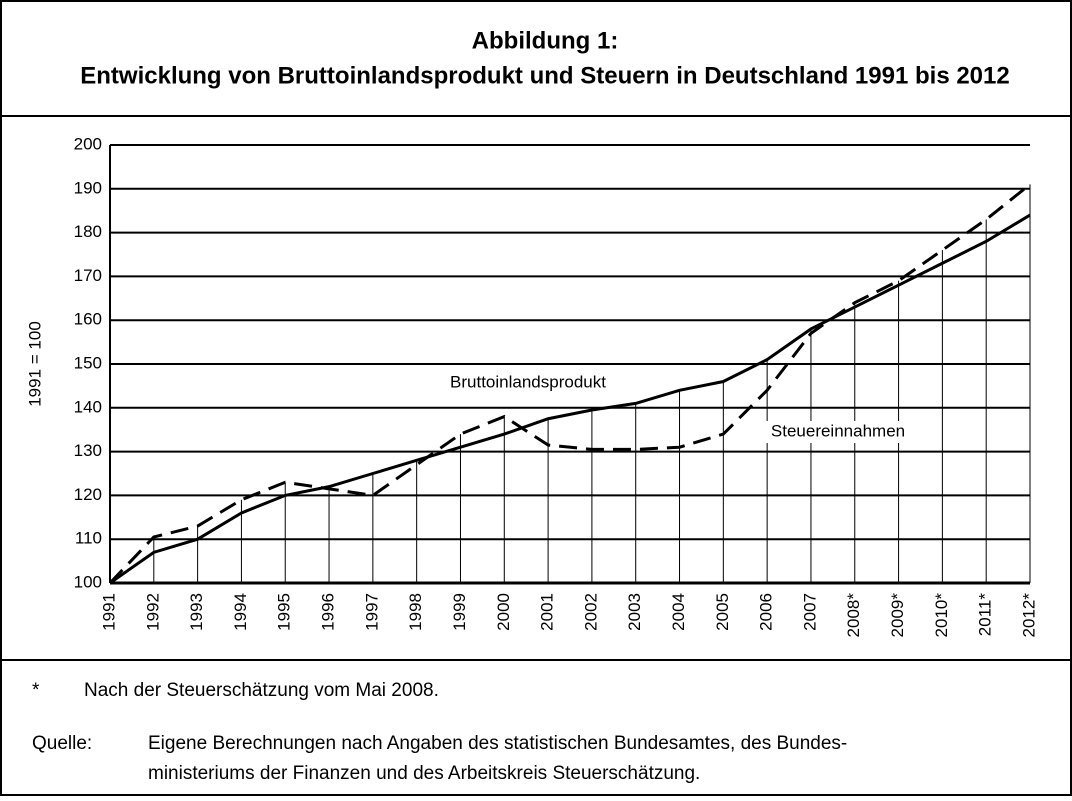 The image size is (1072, 801). What do you see at coordinates (678, 612) in the screenshot?
I see `x-tick-label: 2004` at bounding box center [678, 612].